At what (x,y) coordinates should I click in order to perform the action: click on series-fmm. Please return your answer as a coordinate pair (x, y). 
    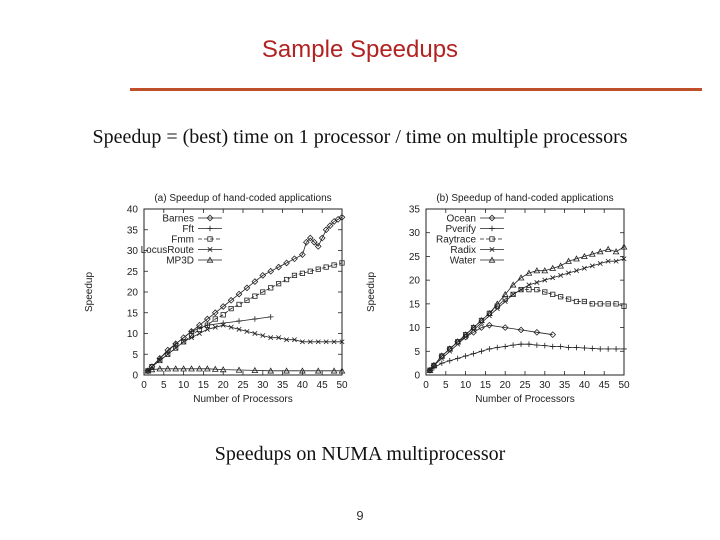
    Looking at the image, I should click on (245, 317).